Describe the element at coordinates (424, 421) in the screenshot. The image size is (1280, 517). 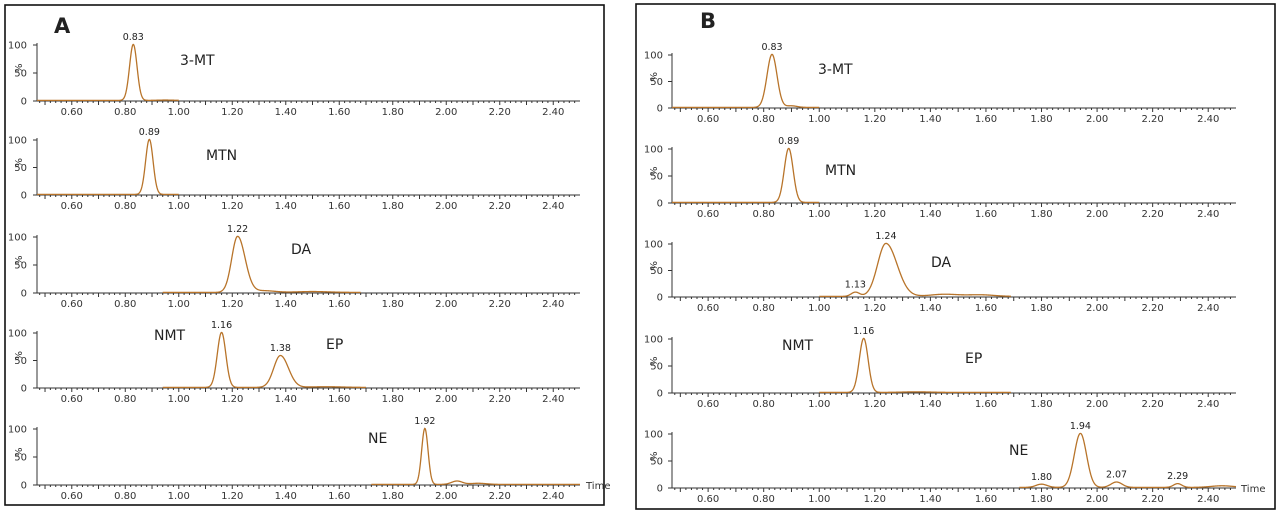
I see `peak-label: 1.92` at that location.